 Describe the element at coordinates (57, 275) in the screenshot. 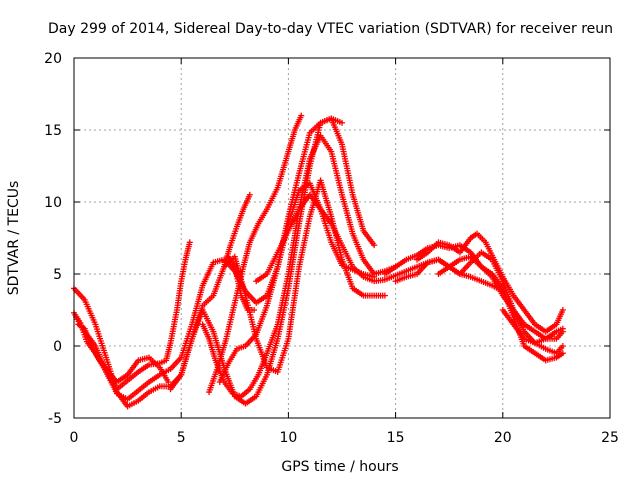

I see `y-tick-label: 5` at that location.